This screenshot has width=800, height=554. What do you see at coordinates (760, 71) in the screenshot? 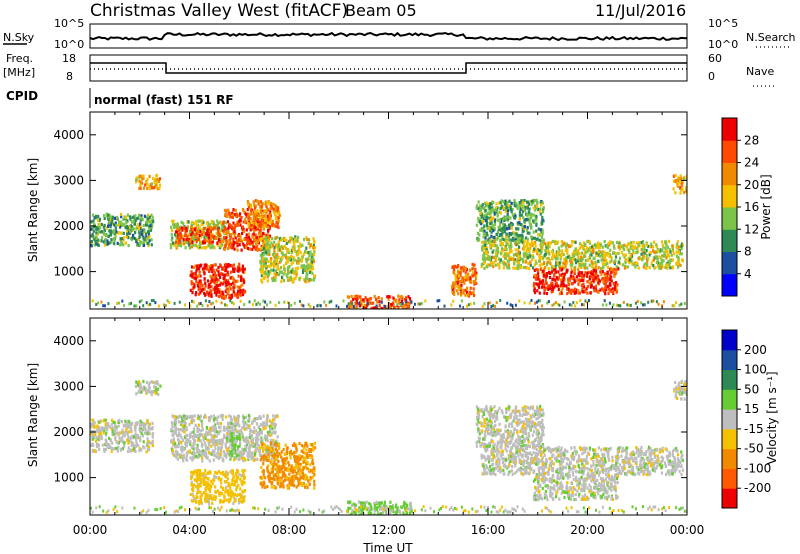
I see `nave-label: Nave` at bounding box center [760, 71].